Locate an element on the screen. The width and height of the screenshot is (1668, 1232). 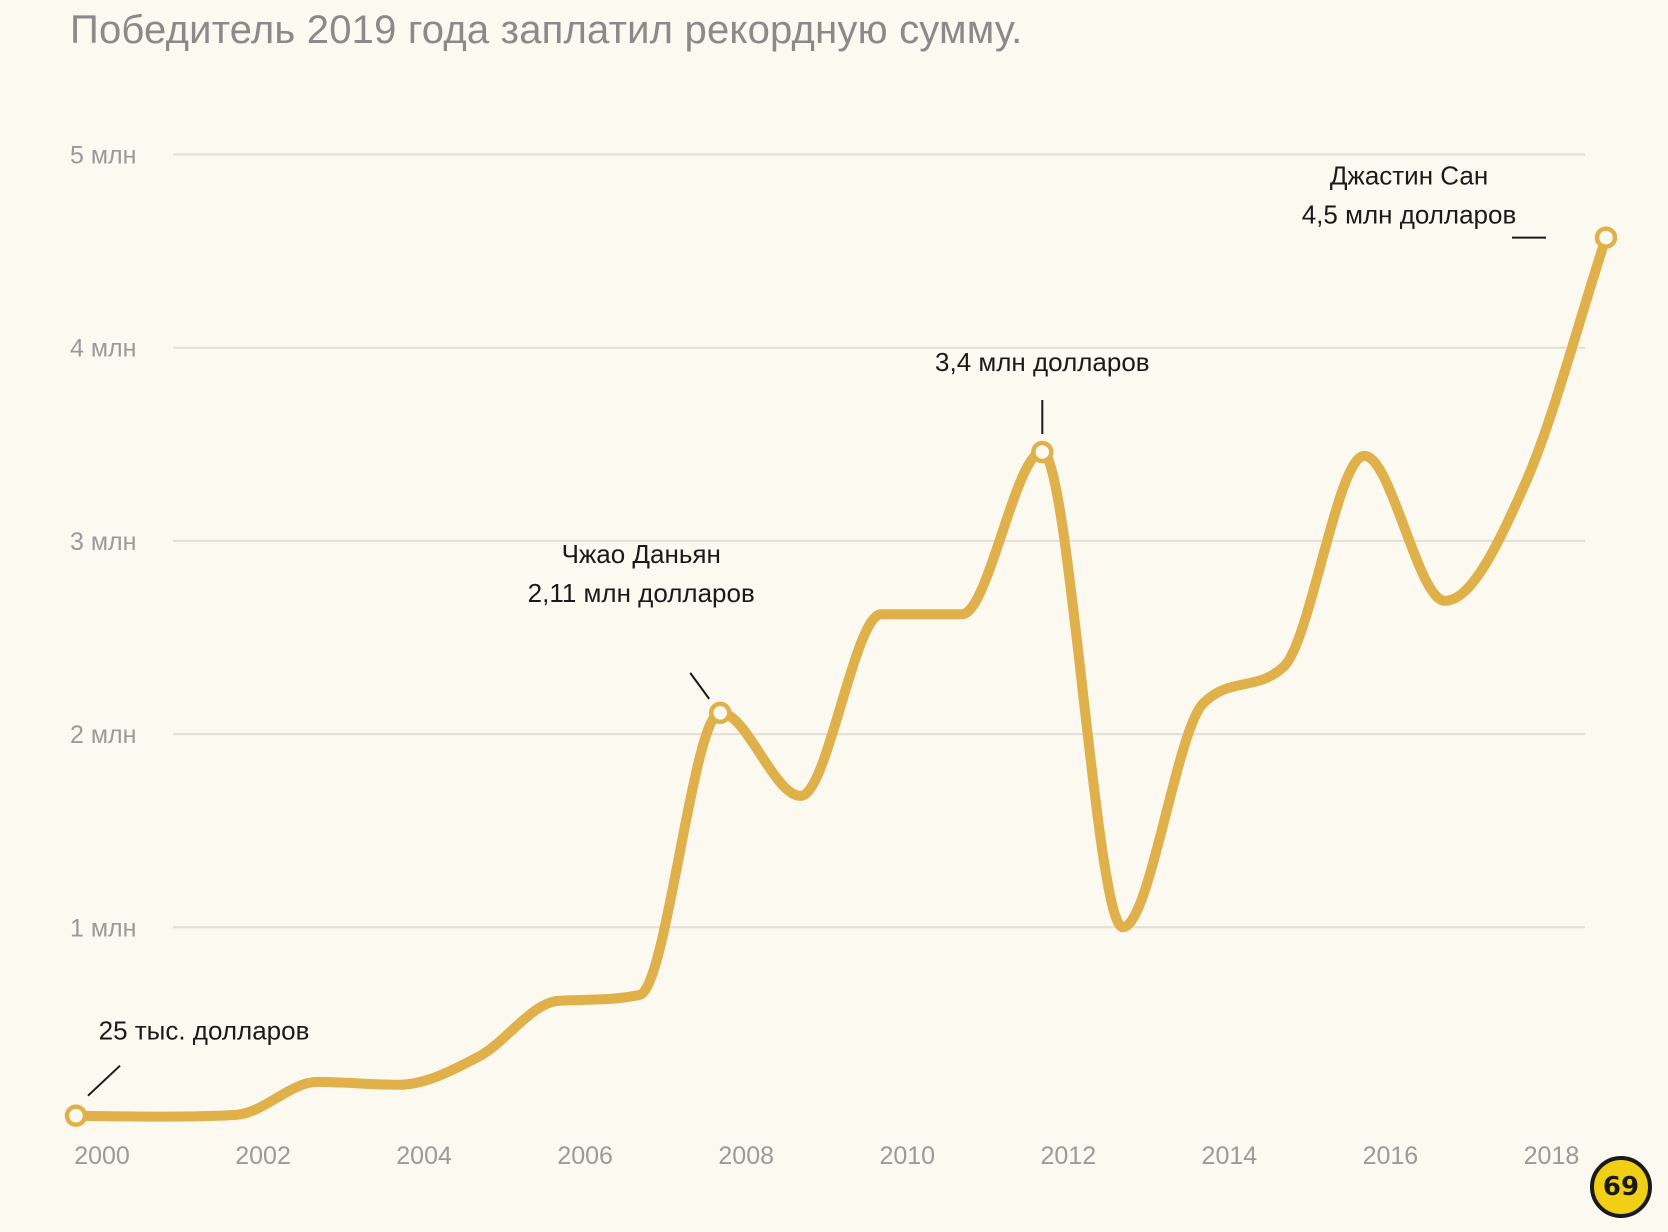
y-tick-label: 4 млн is located at coordinates (103, 349).